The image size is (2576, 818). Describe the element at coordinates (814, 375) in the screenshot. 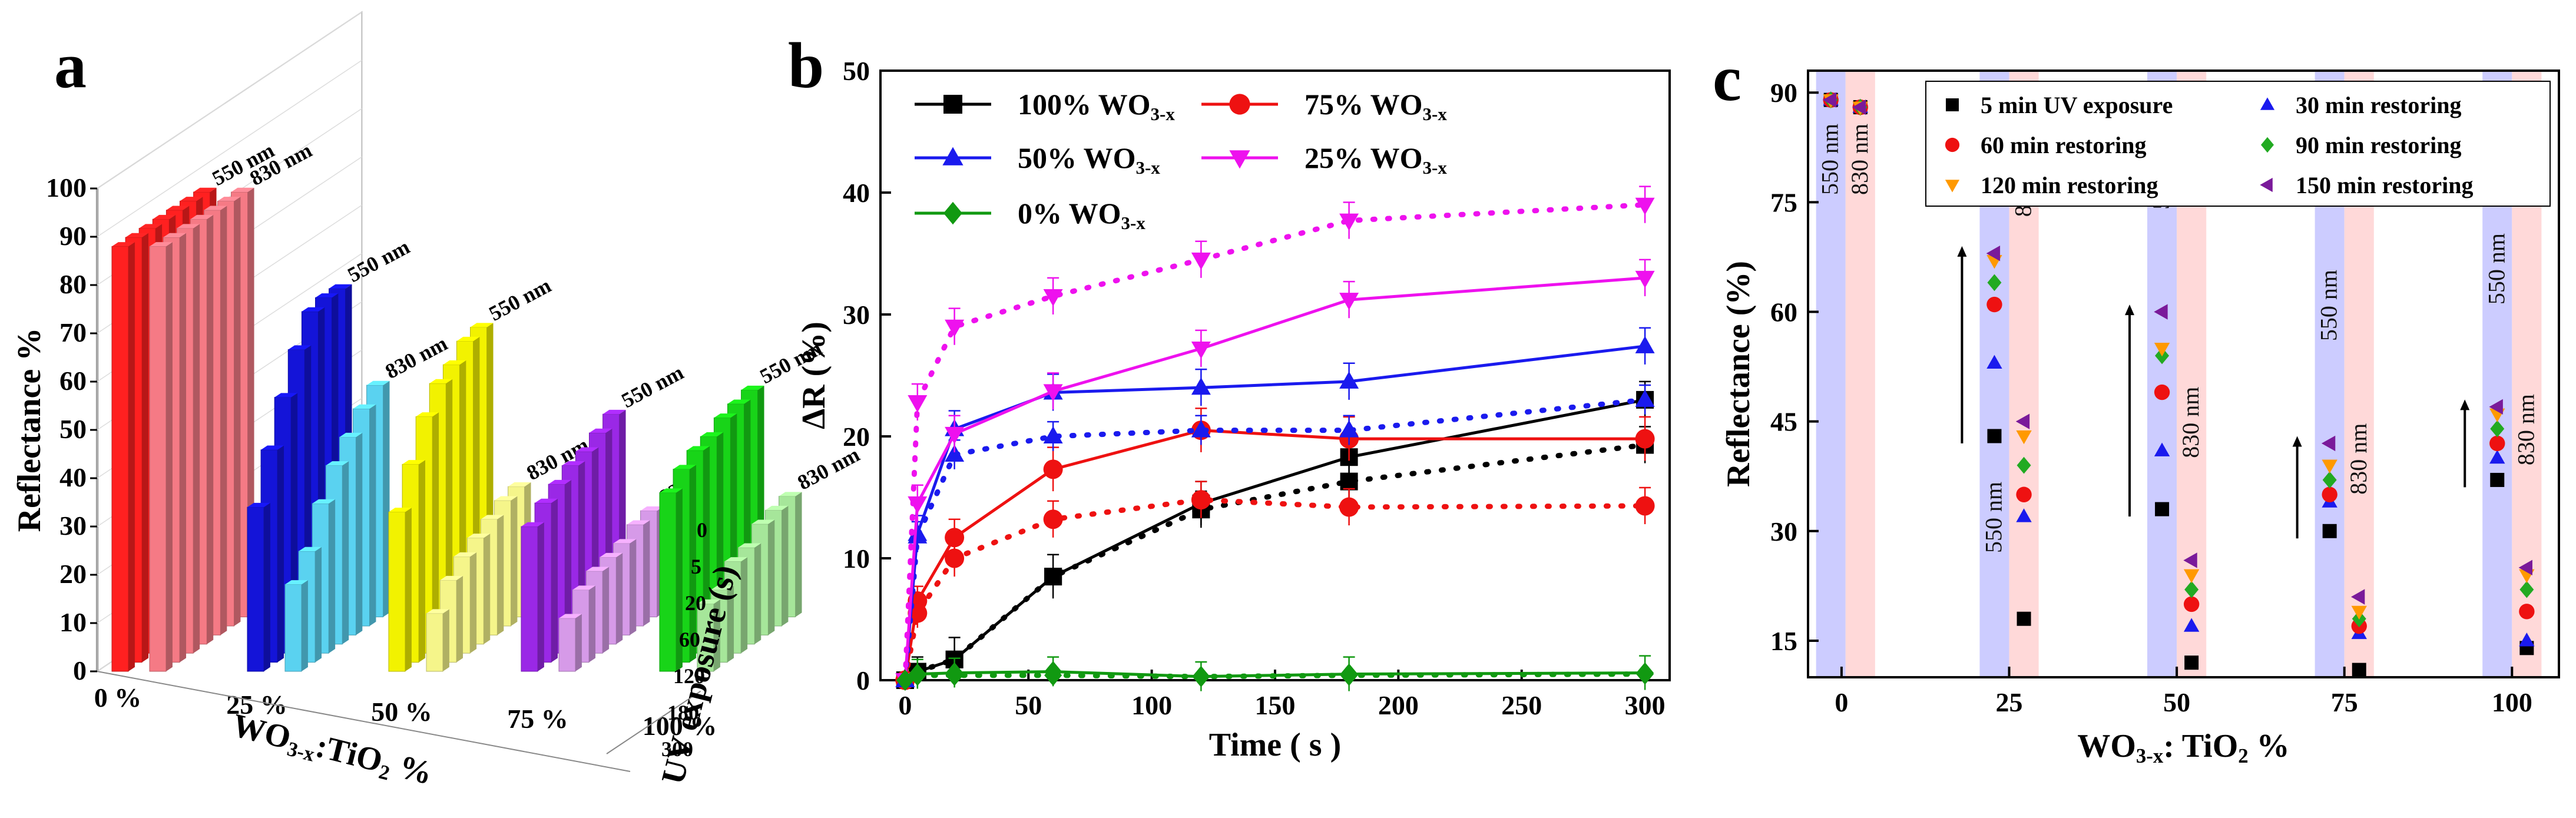

I see `b-y-axis-label: ΔR (%)` at that location.